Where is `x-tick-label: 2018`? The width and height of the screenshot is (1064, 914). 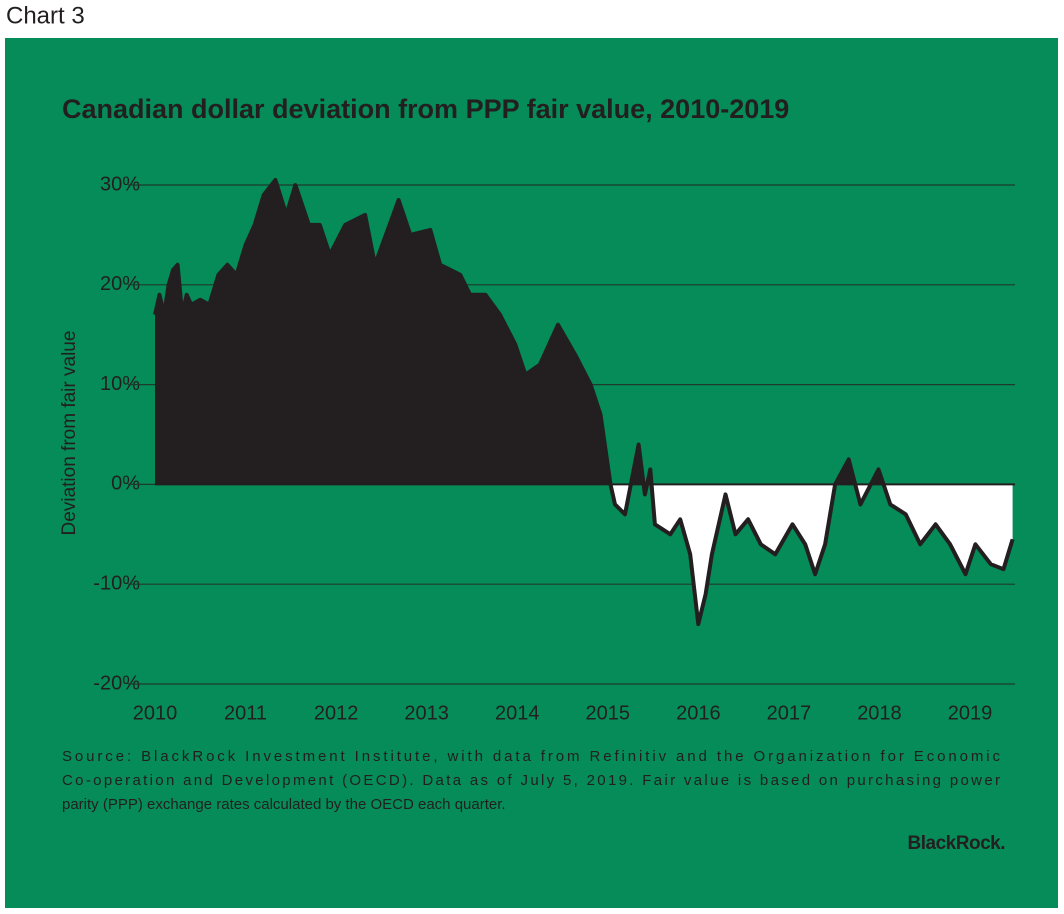
x-tick-label: 2018 is located at coordinates (879, 713).